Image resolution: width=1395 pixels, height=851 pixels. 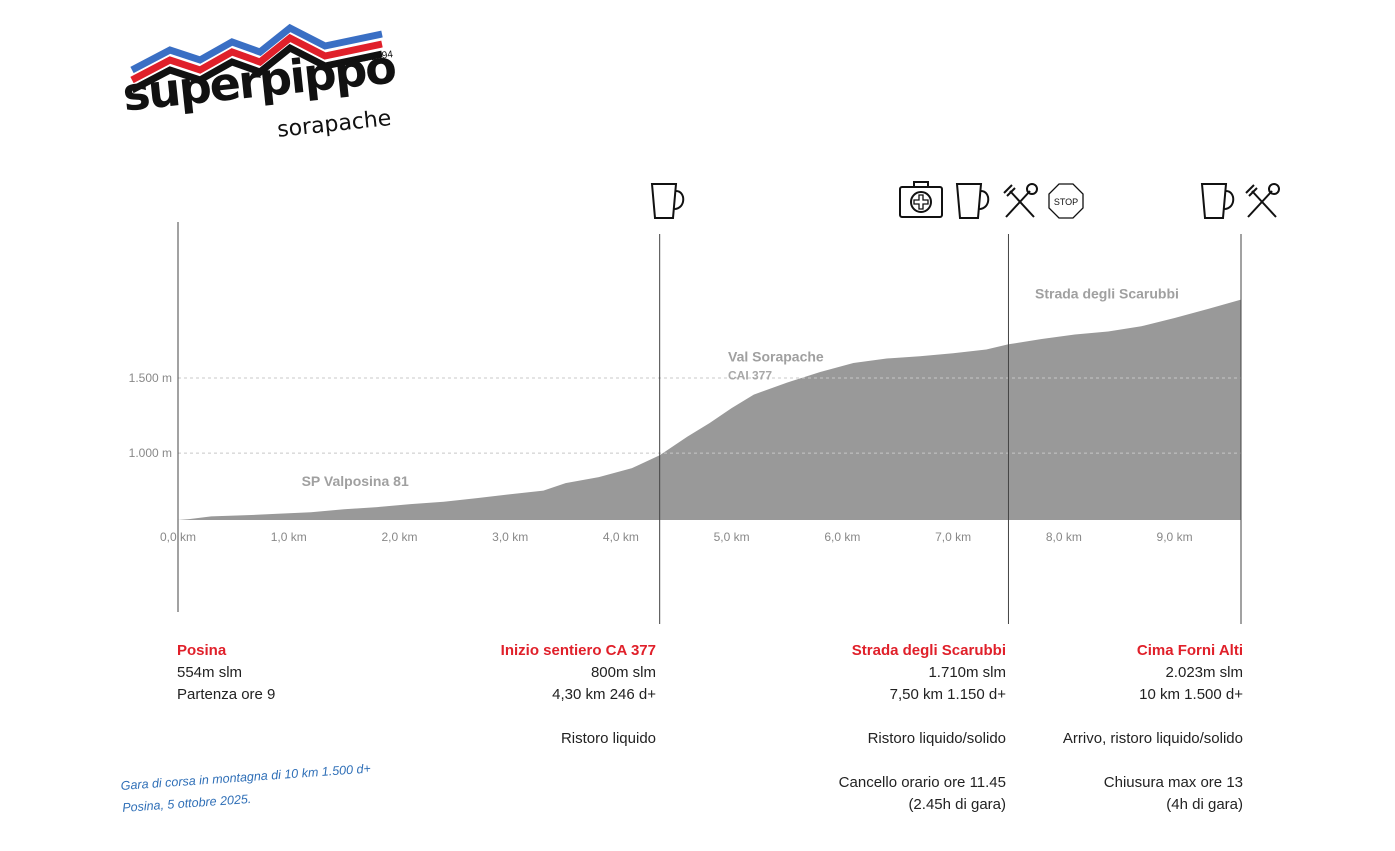 What do you see at coordinates (608, 738) in the screenshot?
I see `stop-refreshment: Ristoro liquido` at bounding box center [608, 738].